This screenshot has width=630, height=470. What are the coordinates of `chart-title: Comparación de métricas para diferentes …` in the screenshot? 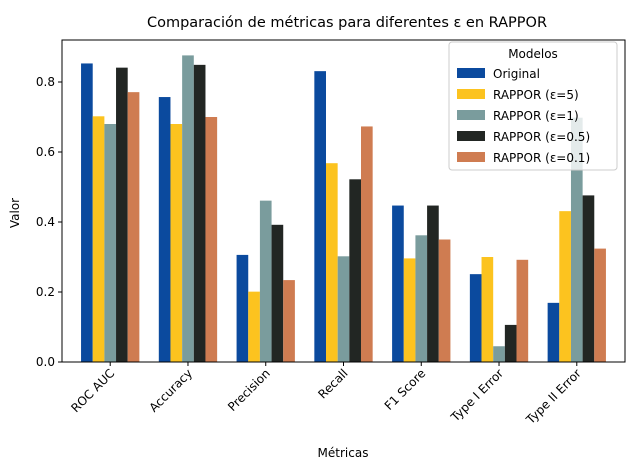 It's located at (347, 23).